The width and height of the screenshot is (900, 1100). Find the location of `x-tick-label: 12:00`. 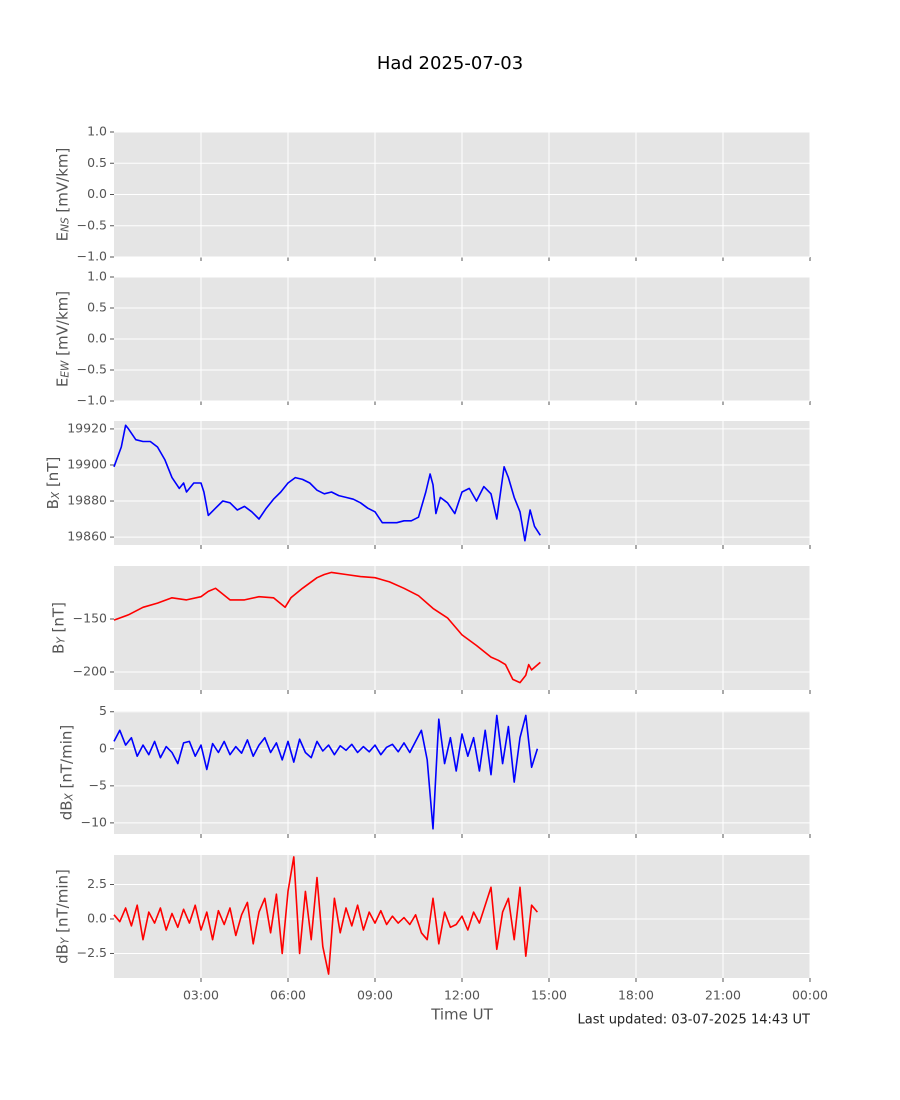

x-tick-label: 12:00 is located at coordinates (462, 995).